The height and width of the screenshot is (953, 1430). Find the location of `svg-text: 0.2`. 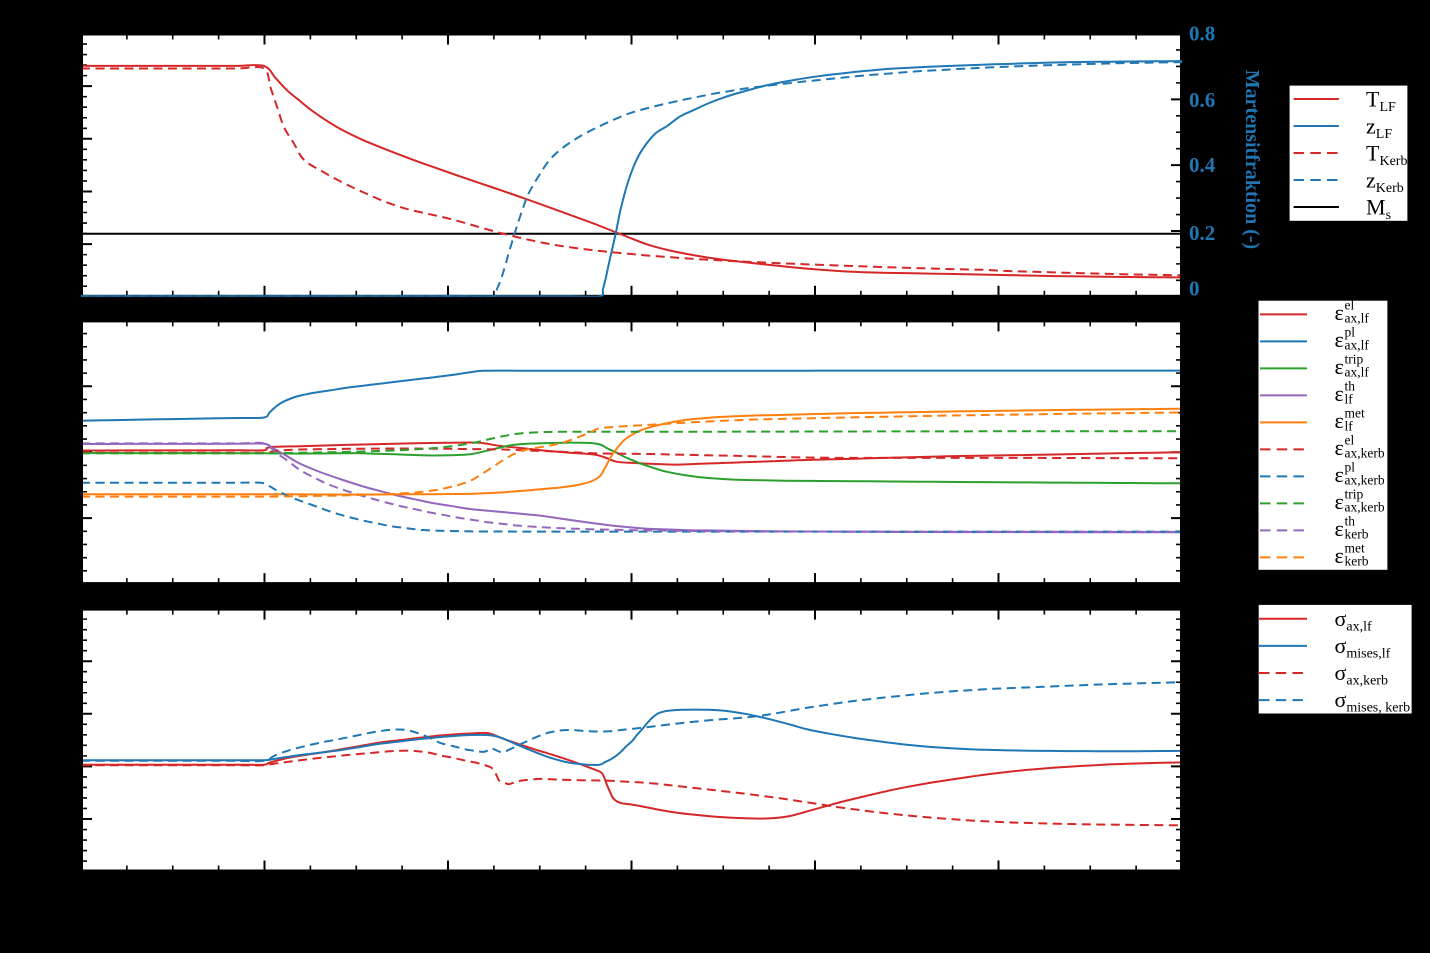

svg-text: 0.2 is located at coordinates (1202, 233).